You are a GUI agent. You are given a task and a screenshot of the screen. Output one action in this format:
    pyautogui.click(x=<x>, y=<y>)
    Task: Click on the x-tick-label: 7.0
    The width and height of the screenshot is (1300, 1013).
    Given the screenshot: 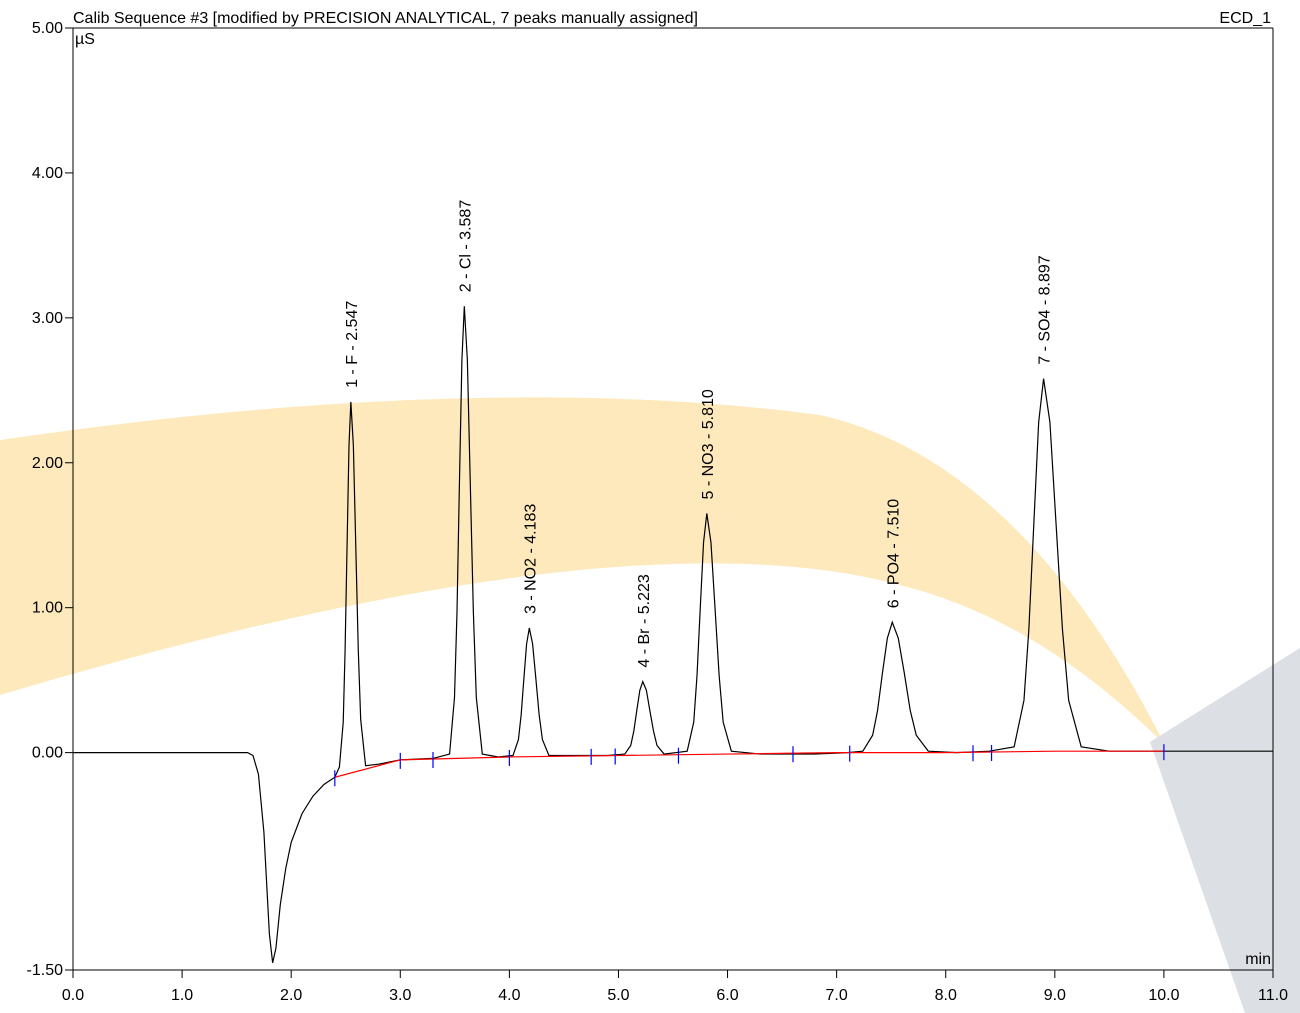 What is the action you would take?
    pyautogui.click(x=837, y=995)
    